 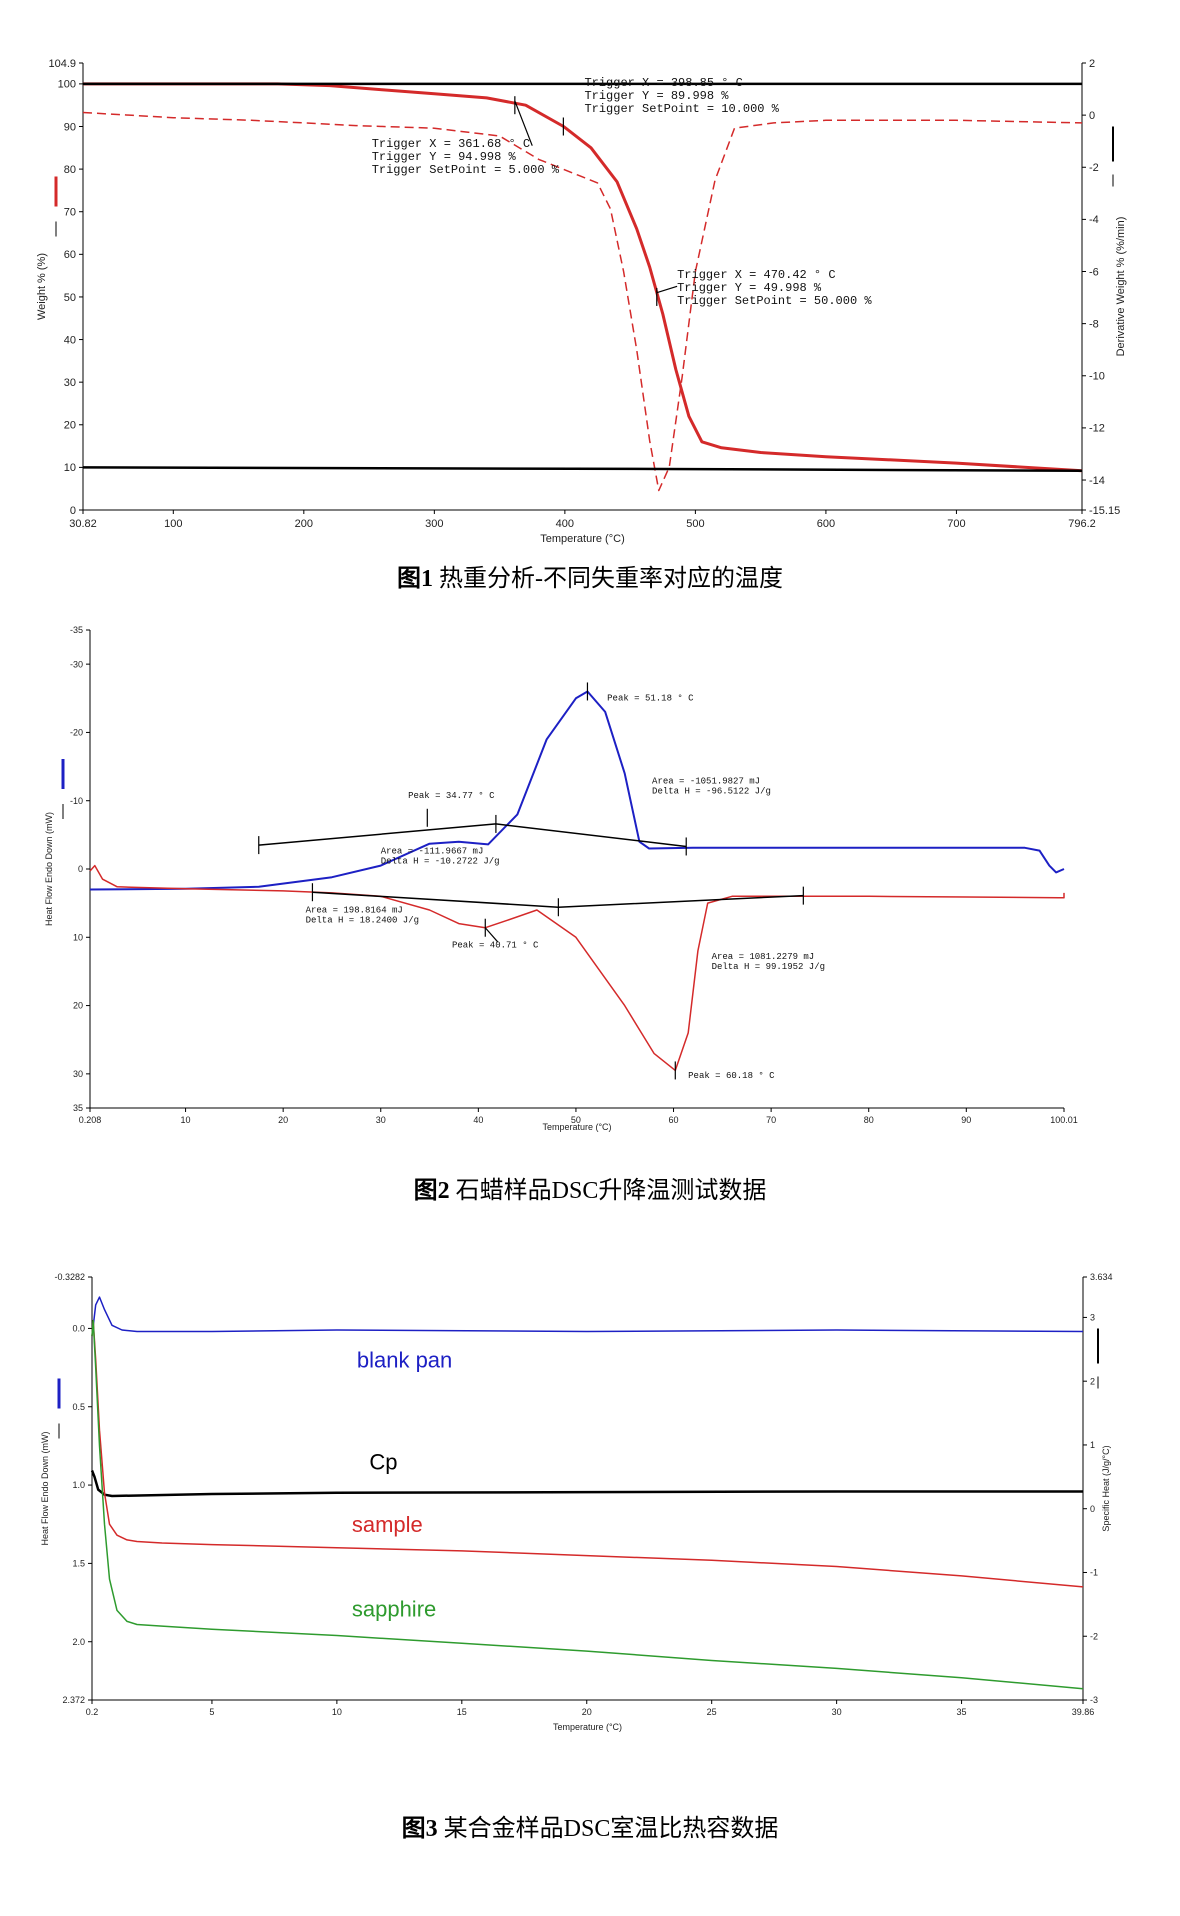 I want to click on y-tick-label-left: 50, so click(x=70, y=298).